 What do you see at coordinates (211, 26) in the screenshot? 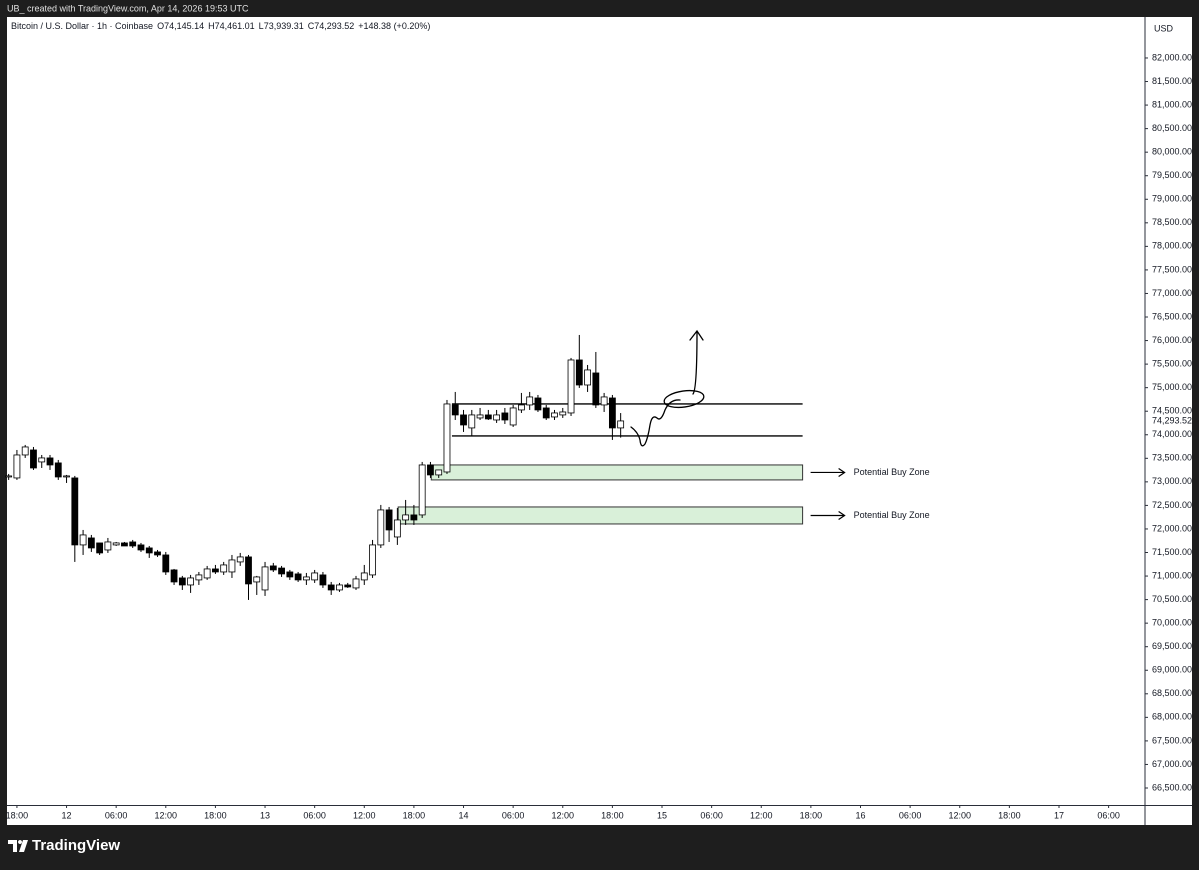
I see `ohlc-key: H` at bounding box center [211, 26].